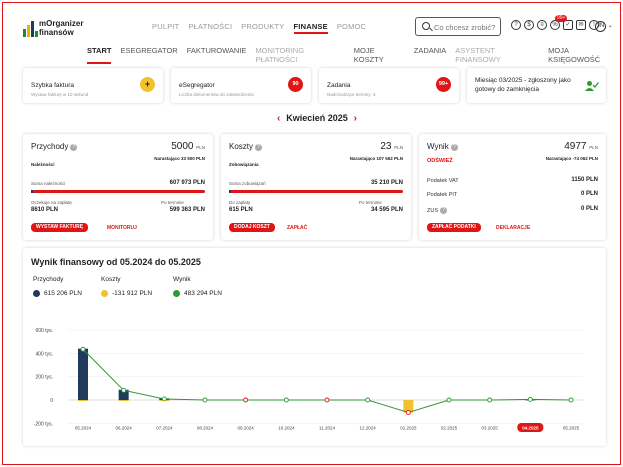 The height and width of the screenshot is (467, 623). I want to click on sum-label: Suma zobowiązań, so click(247, 183).